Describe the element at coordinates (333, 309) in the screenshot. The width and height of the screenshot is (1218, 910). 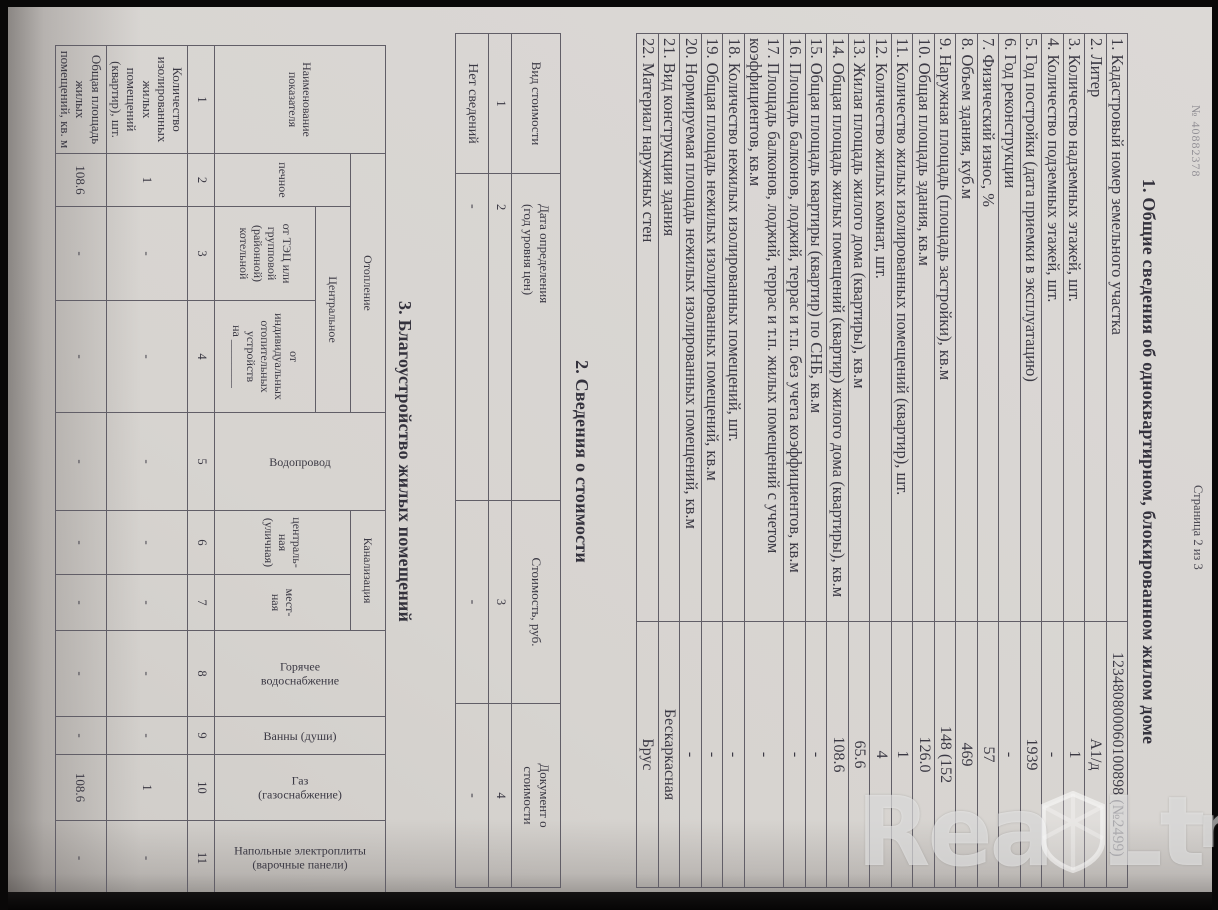
I see `column-header-central-heating: Центральное` at that location.